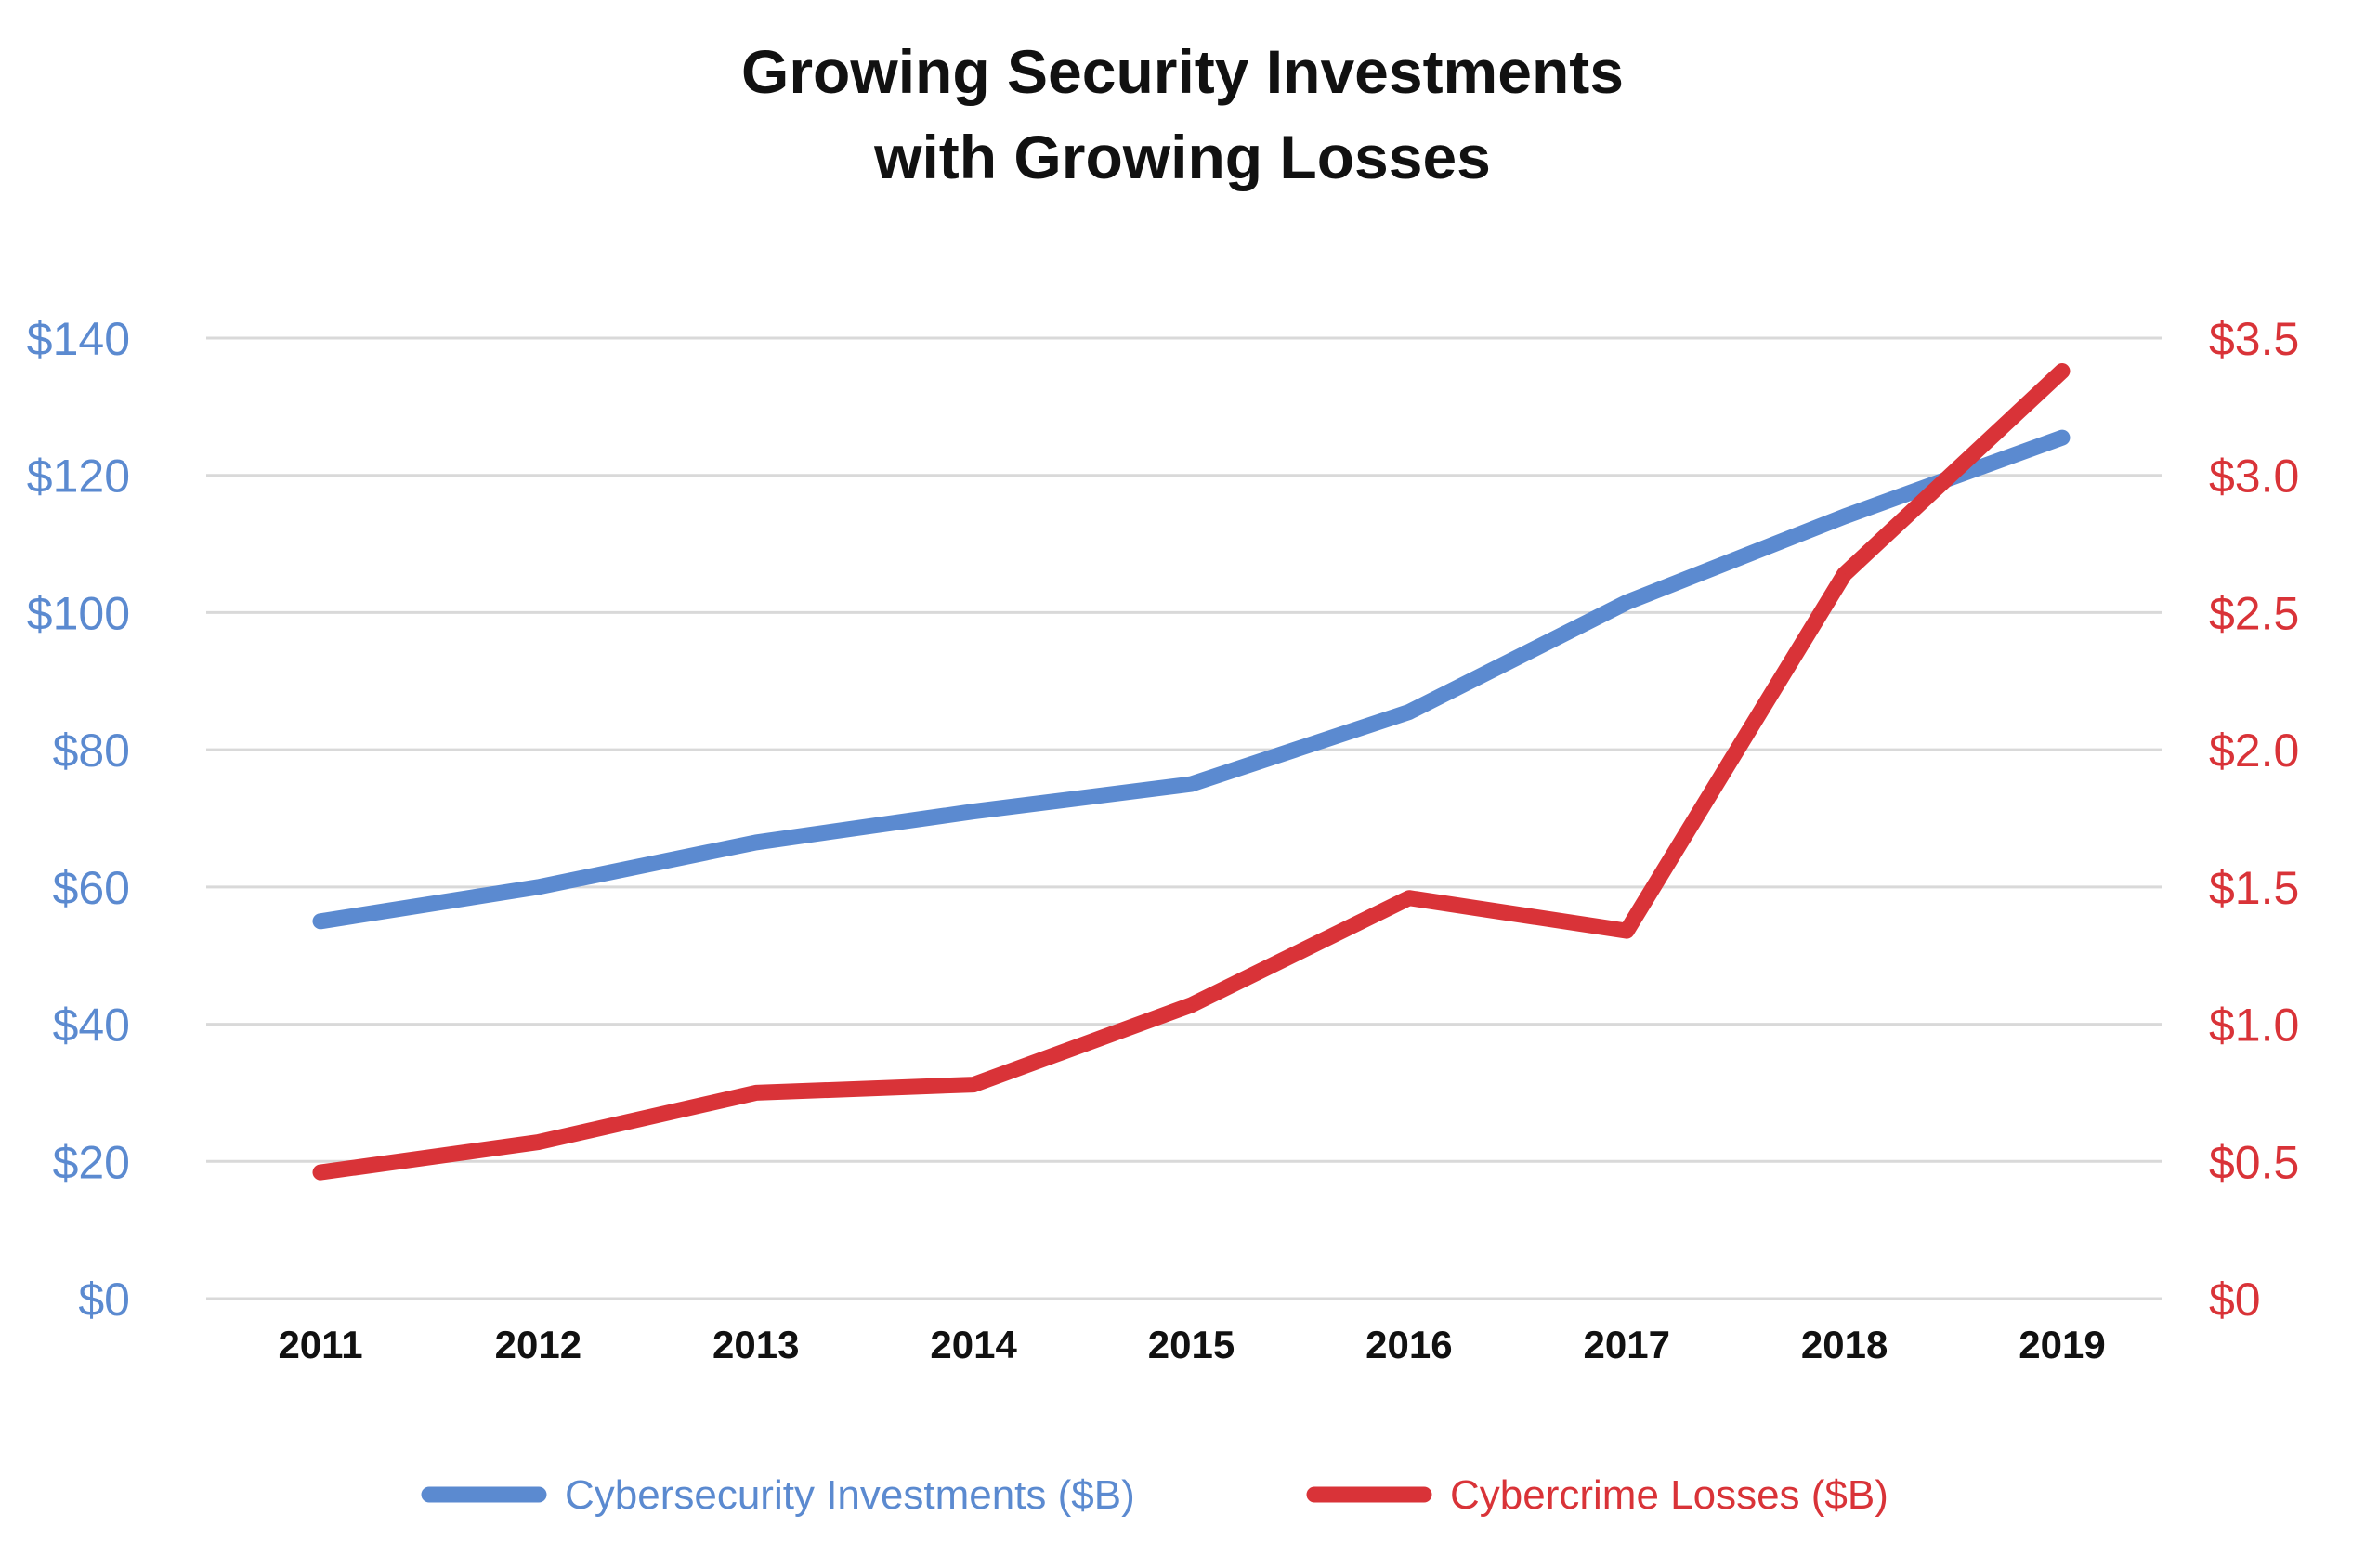  What do you see at coordinates (1669, 1495) in the screenshot?
I see `legend-label-losses: Cybercrime Losses ($B)` at bounding box center [1669, 1495].